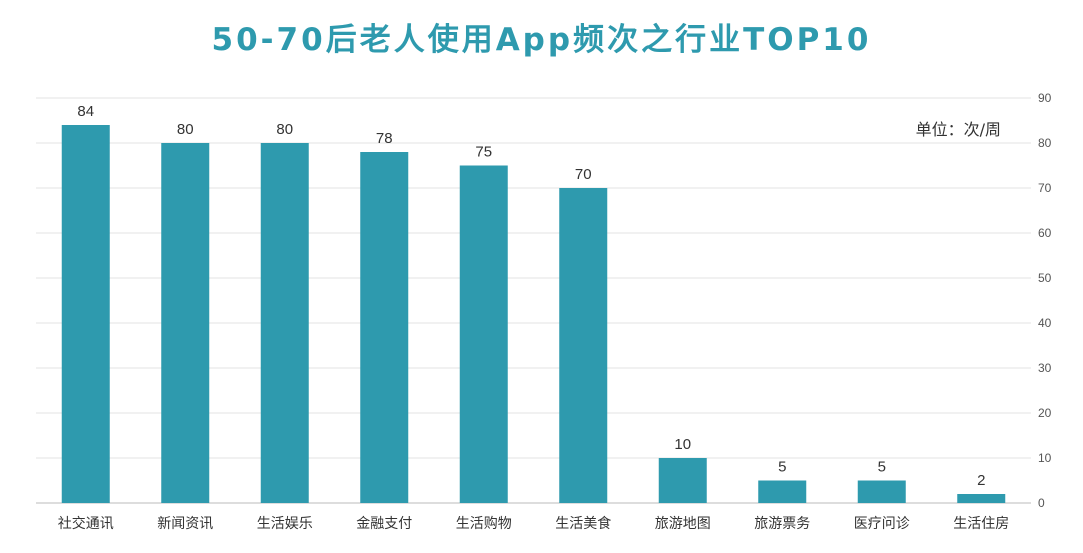 This screenshot has height=553, width=1083. I want to click on category-label: 金融支付, so click(384, 524).